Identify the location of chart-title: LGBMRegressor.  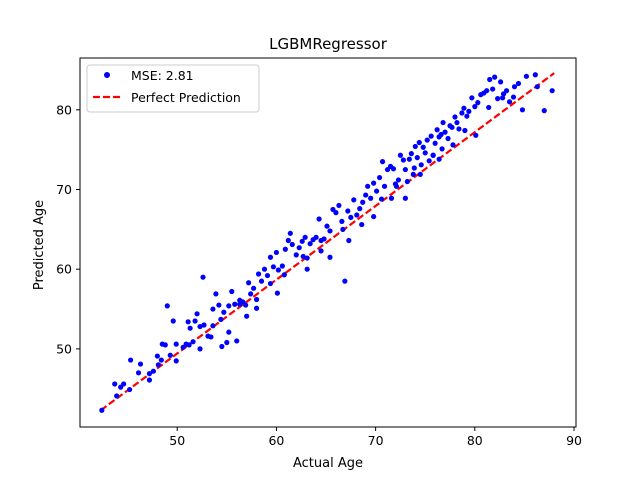
(328, 44).